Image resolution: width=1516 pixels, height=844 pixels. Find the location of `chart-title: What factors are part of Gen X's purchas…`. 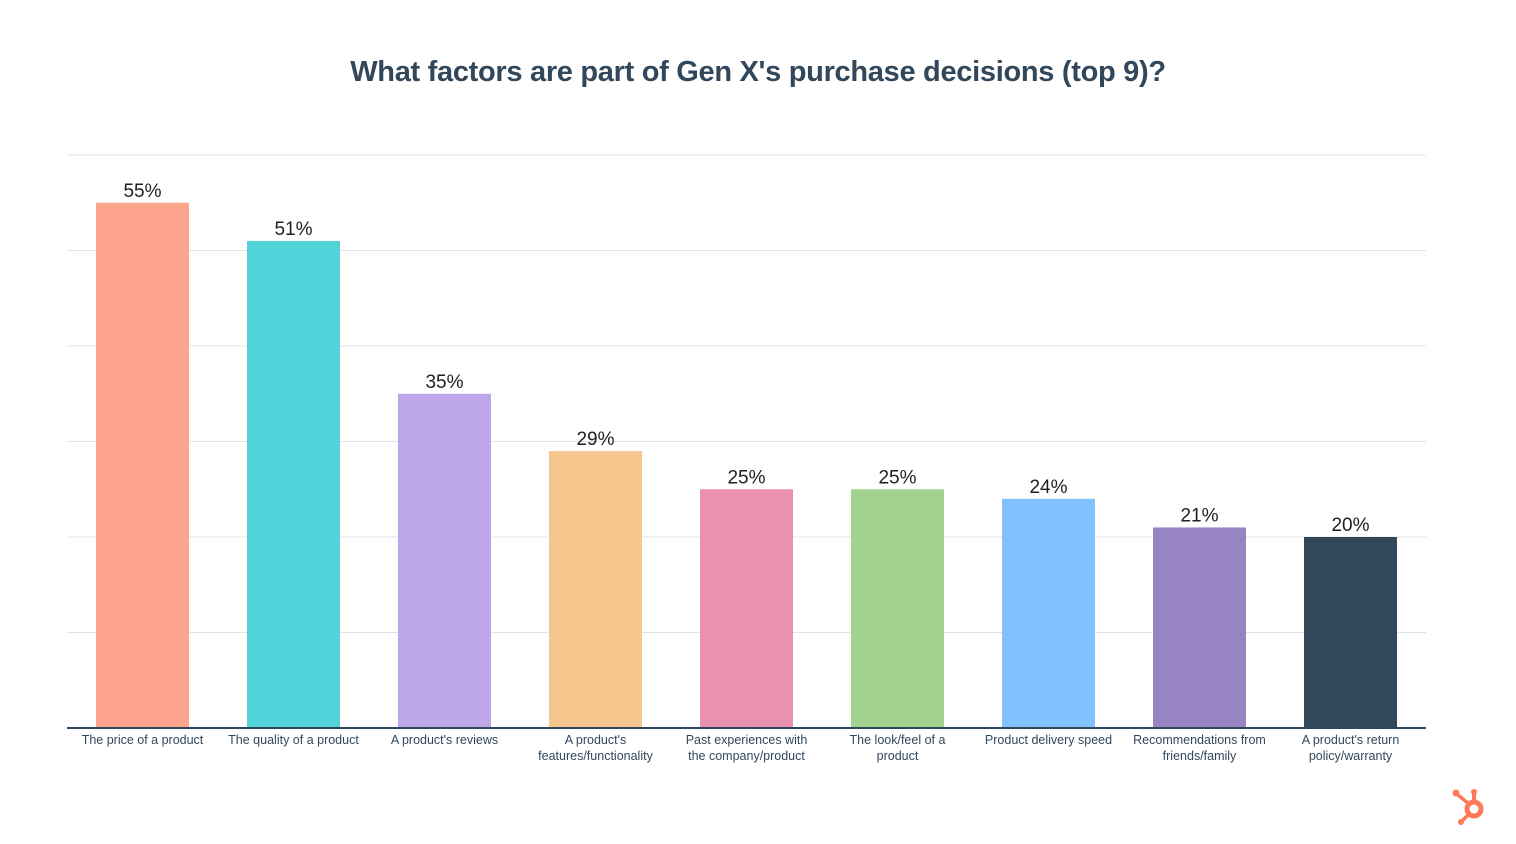

chart-title: What factors are part of Gen X's purchas… is located at coordinates (758, 72).